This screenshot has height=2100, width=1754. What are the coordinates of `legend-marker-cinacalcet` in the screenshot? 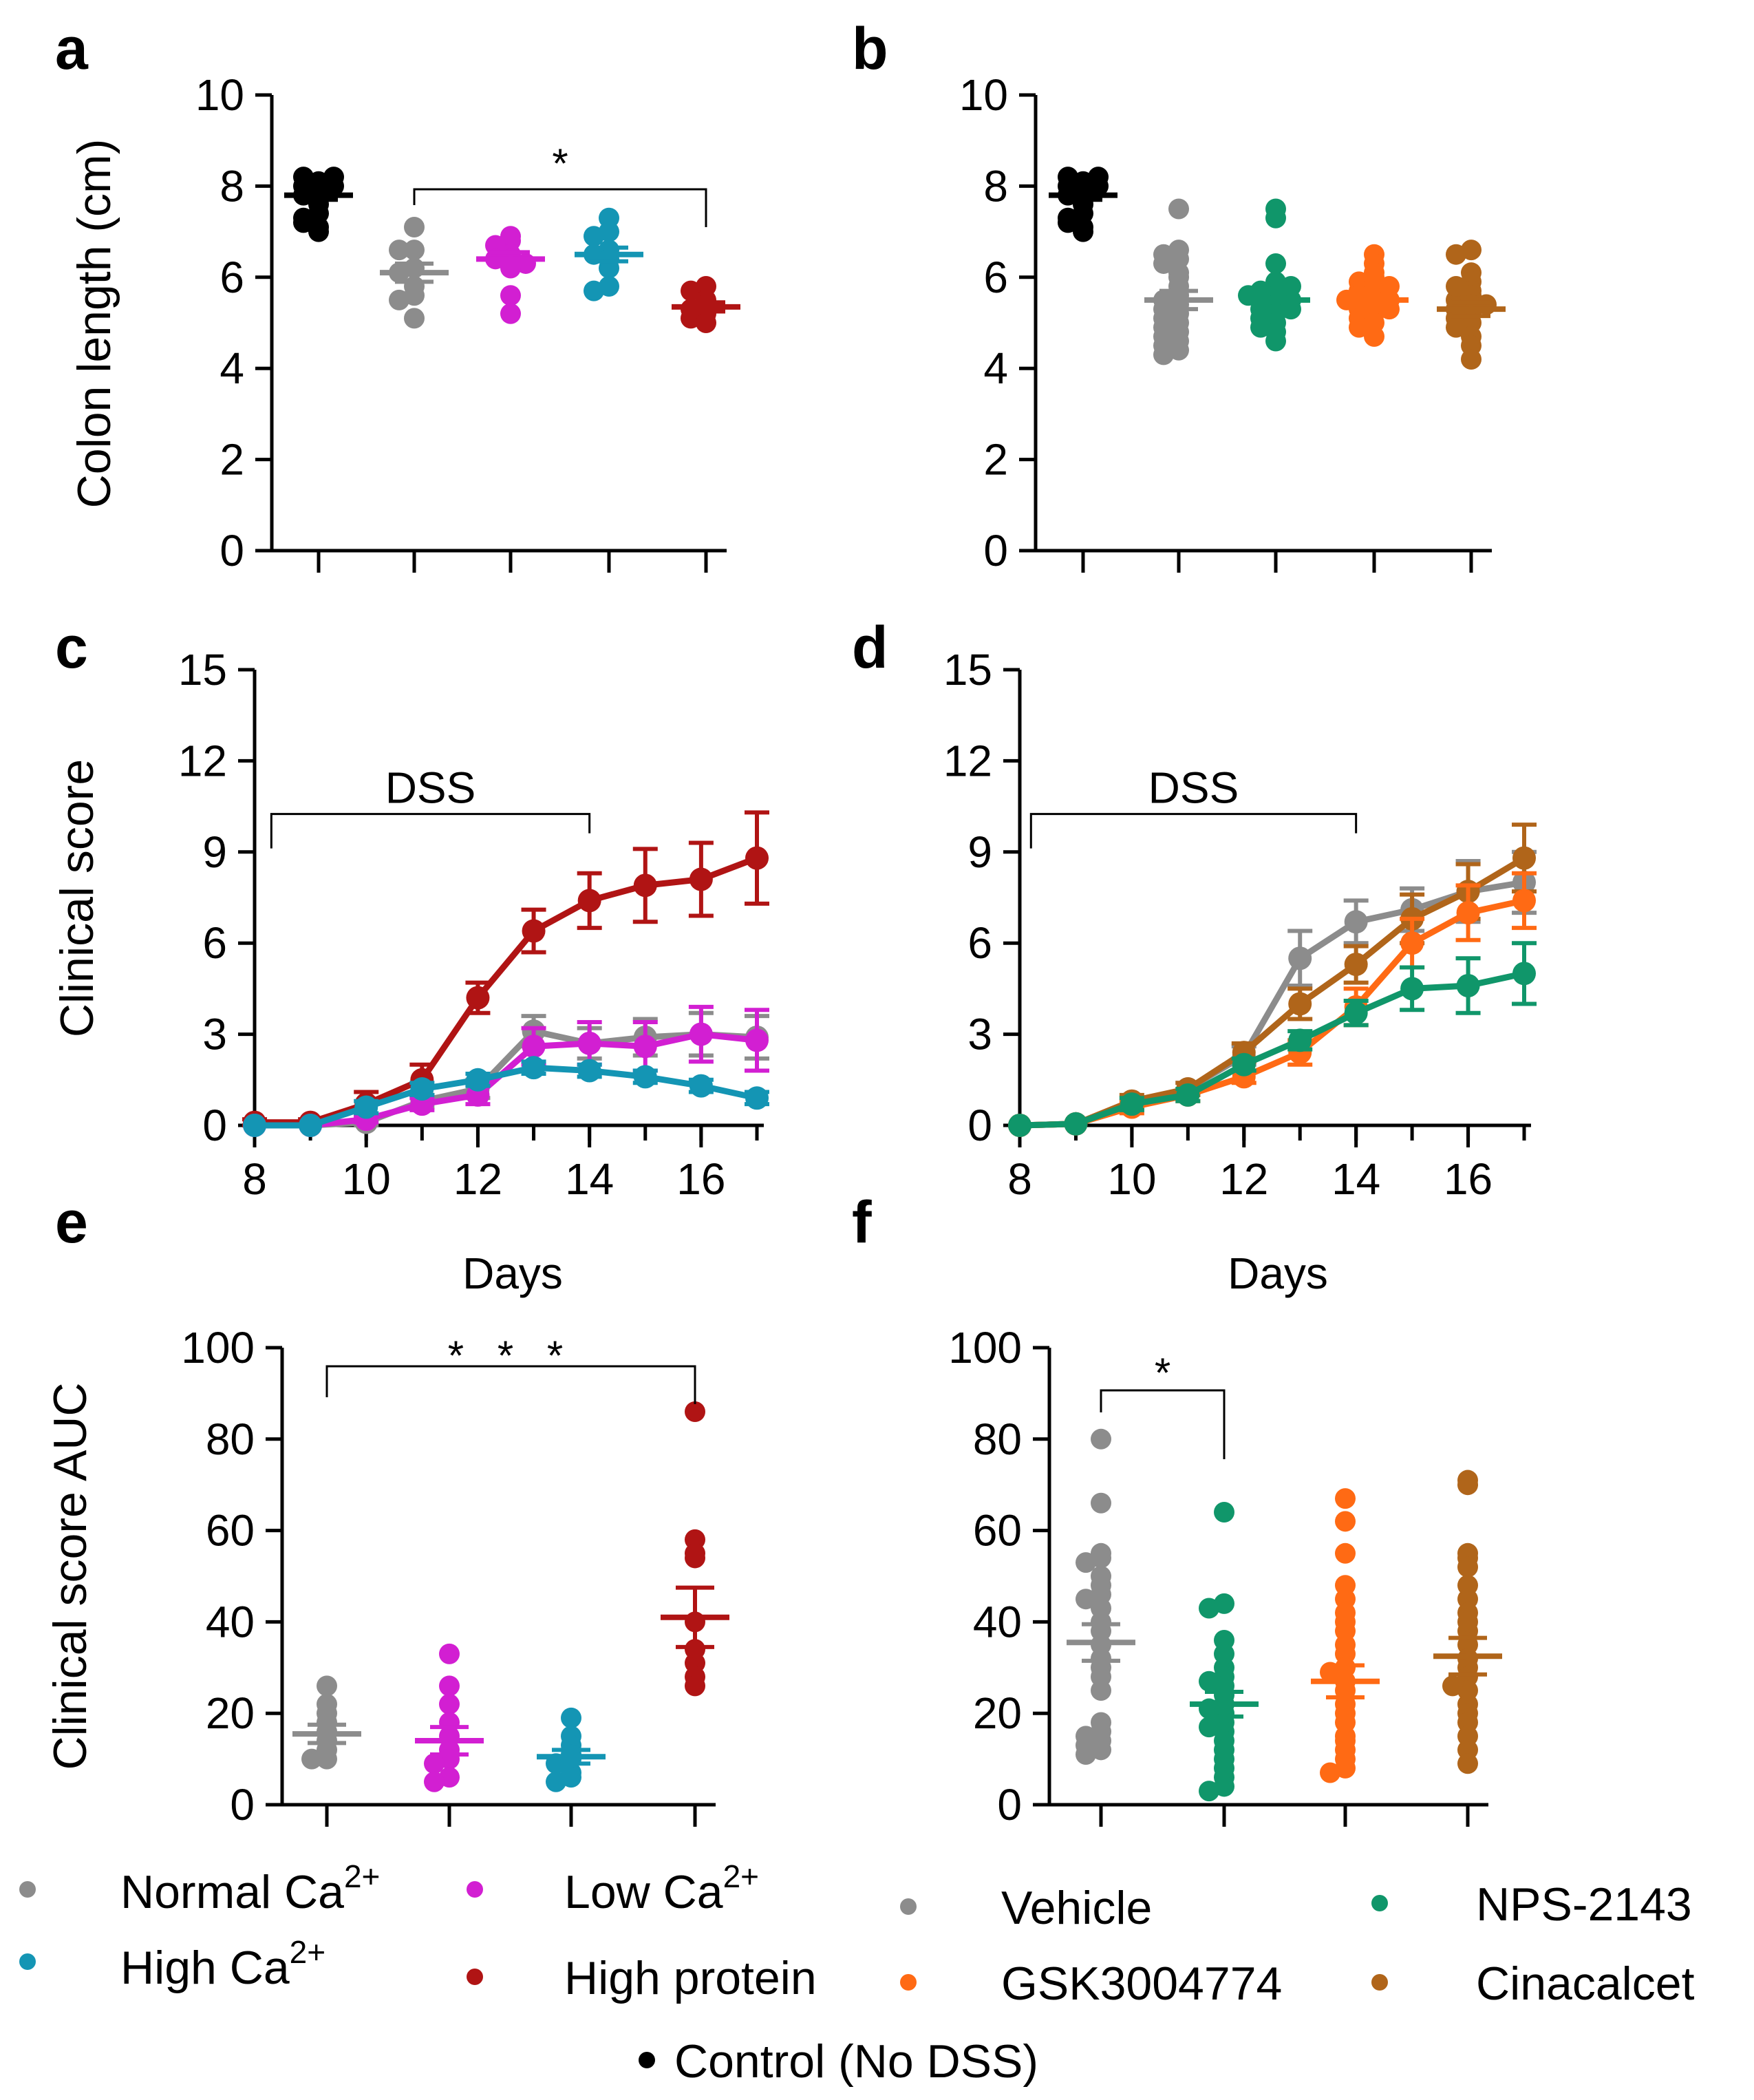 It's located at (1380, 1982).